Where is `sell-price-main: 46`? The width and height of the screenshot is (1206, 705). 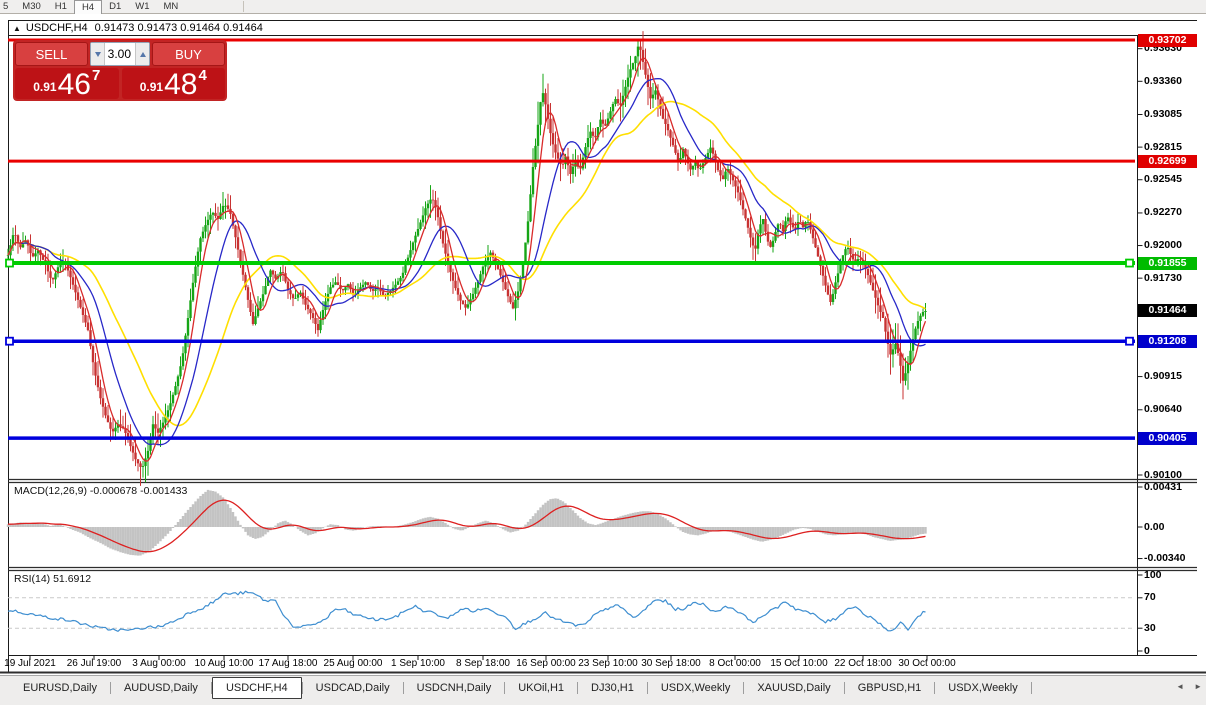
sell-price-main: 46 is located at coordinates (74, 84).